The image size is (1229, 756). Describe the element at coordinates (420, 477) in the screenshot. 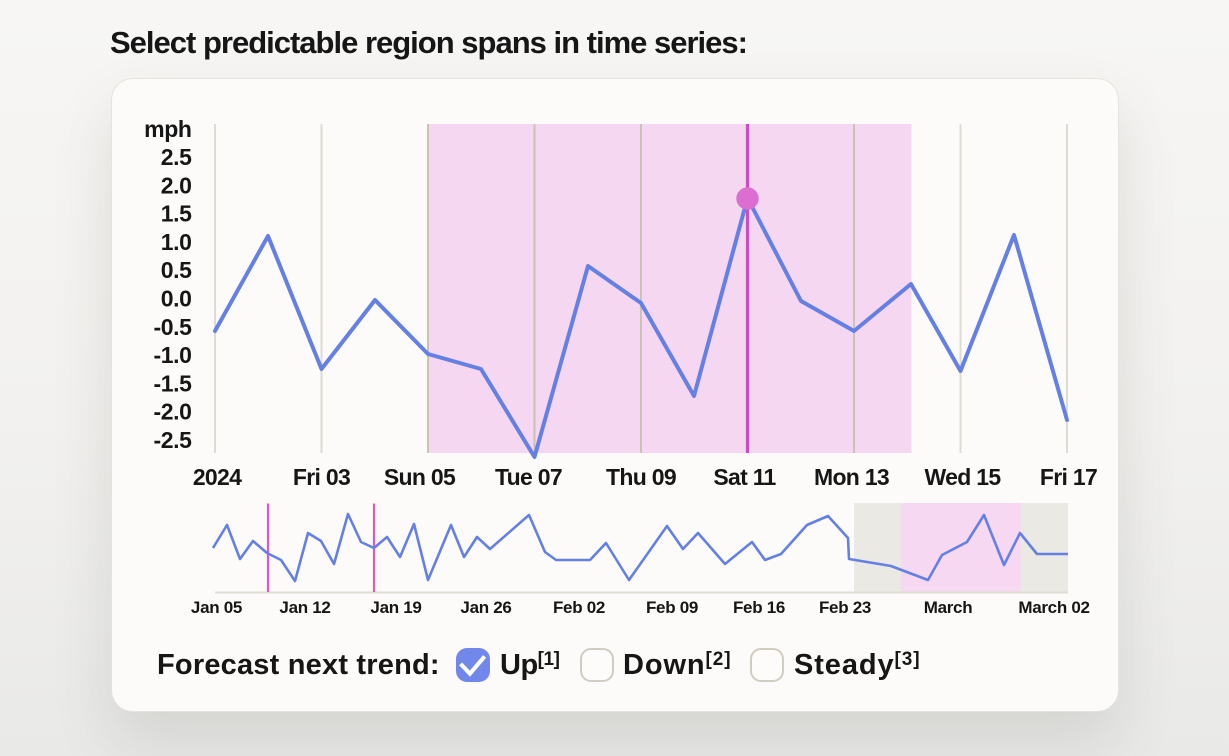

I see `svg-text: Sun 05` at that location.